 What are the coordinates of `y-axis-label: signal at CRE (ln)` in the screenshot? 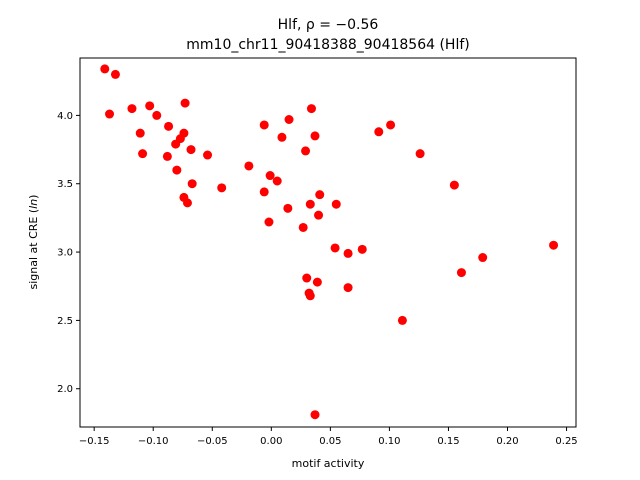 It's located at (33, 242).